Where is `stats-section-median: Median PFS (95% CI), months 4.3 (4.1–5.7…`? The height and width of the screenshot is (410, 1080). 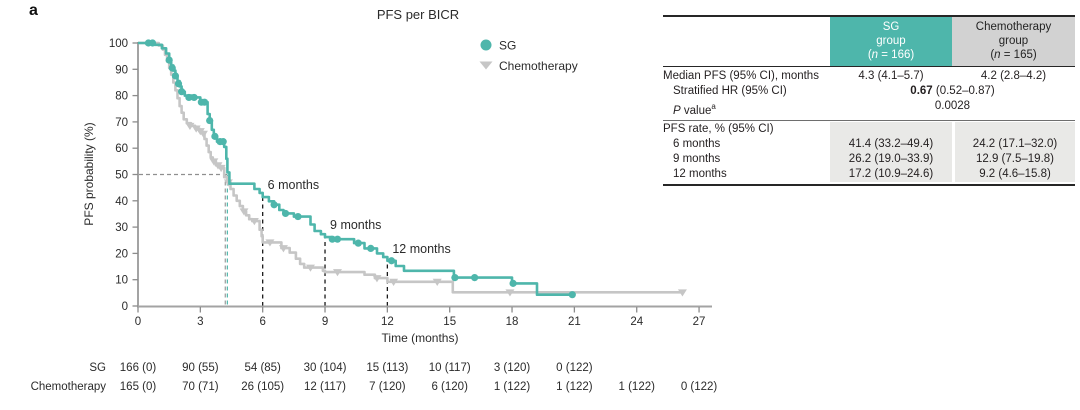
stats-section-median: Median PFS (95% CI), months 4.3 (4.1–5.7… is located at coordinates (869, 93).